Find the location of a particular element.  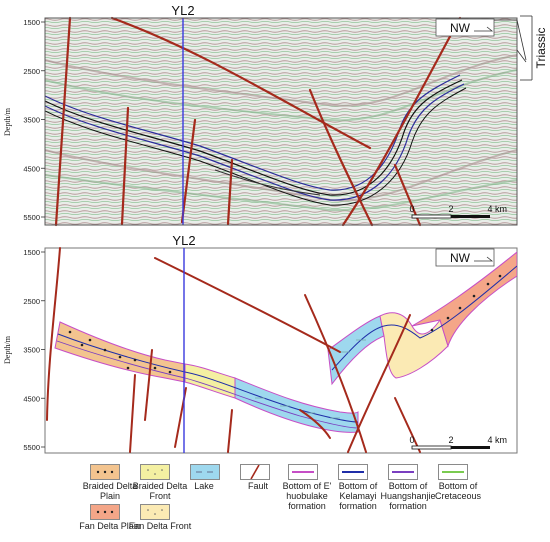

legend-bottom-ehuobulake: Bottom of E' huobulake formation is located at coordinates (306, 487).